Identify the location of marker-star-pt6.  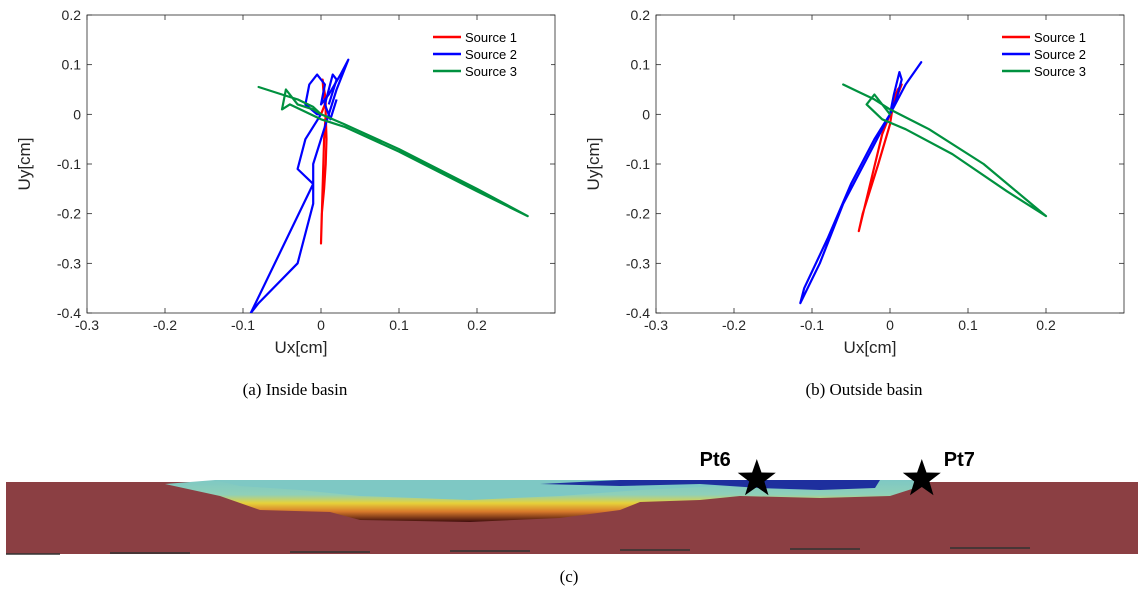
(756, 477).